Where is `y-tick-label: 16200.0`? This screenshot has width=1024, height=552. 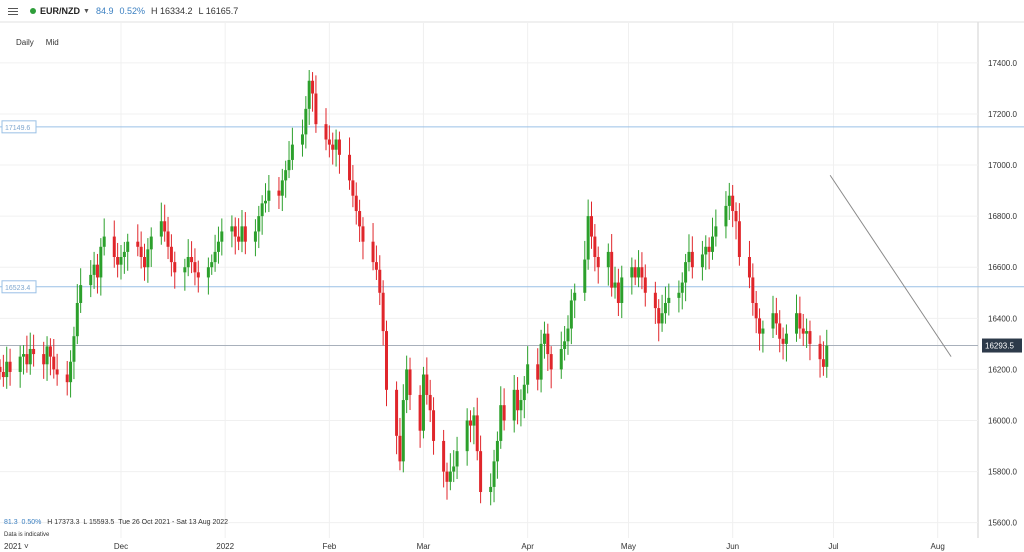
y-tick-label: 16200.0 is located at coordinates (1002, 369).